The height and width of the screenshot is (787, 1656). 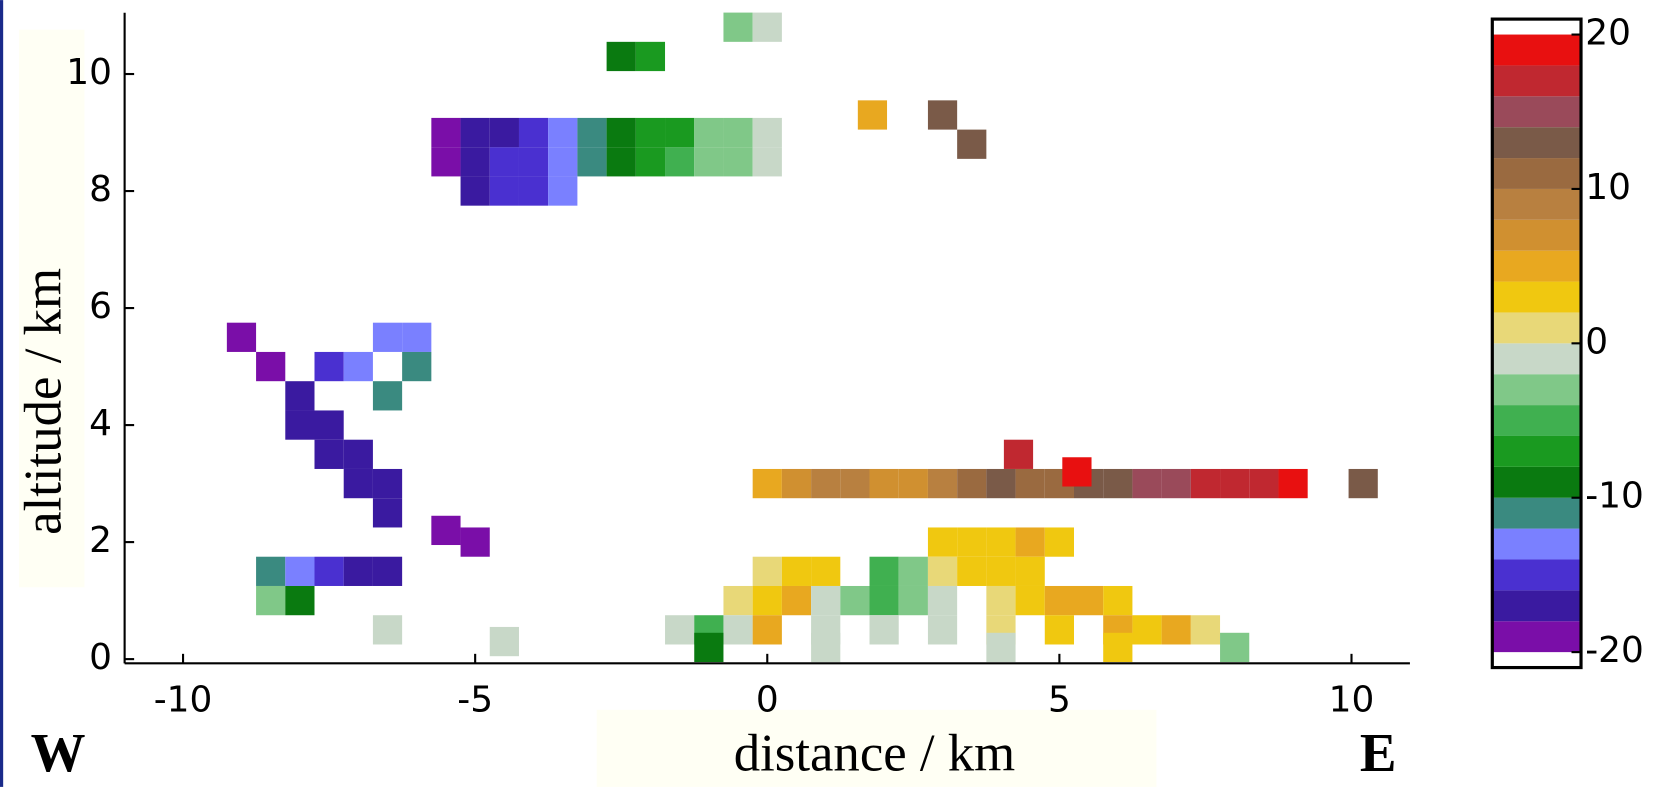 I want to click on x-tick-label: -5, so click(x=475, y=699).